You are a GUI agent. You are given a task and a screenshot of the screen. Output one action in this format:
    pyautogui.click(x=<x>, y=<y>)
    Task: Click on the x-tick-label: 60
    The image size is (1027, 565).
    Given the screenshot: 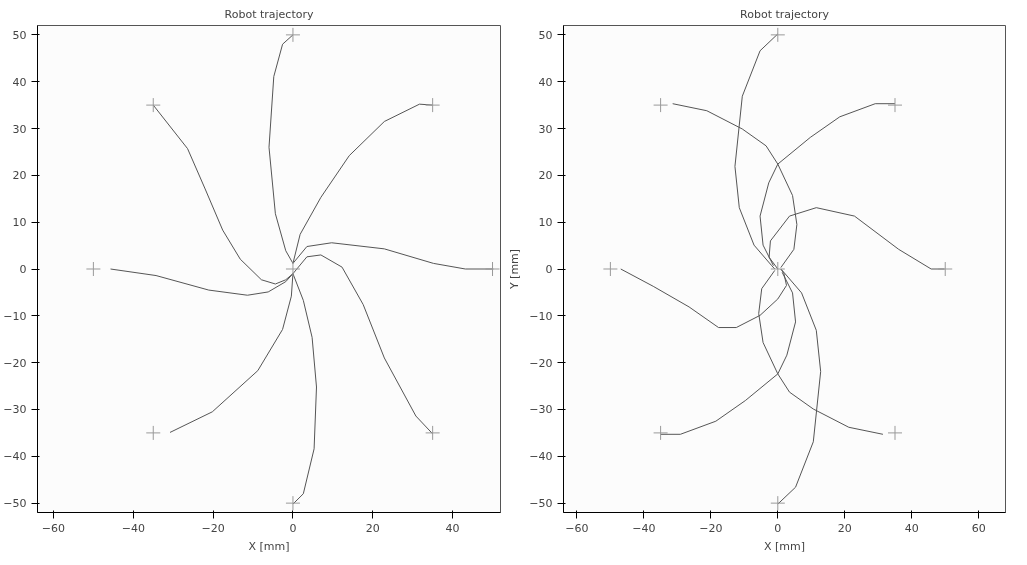 What is the action you would take?
    pyautogui.click(x=978, y=528)
    